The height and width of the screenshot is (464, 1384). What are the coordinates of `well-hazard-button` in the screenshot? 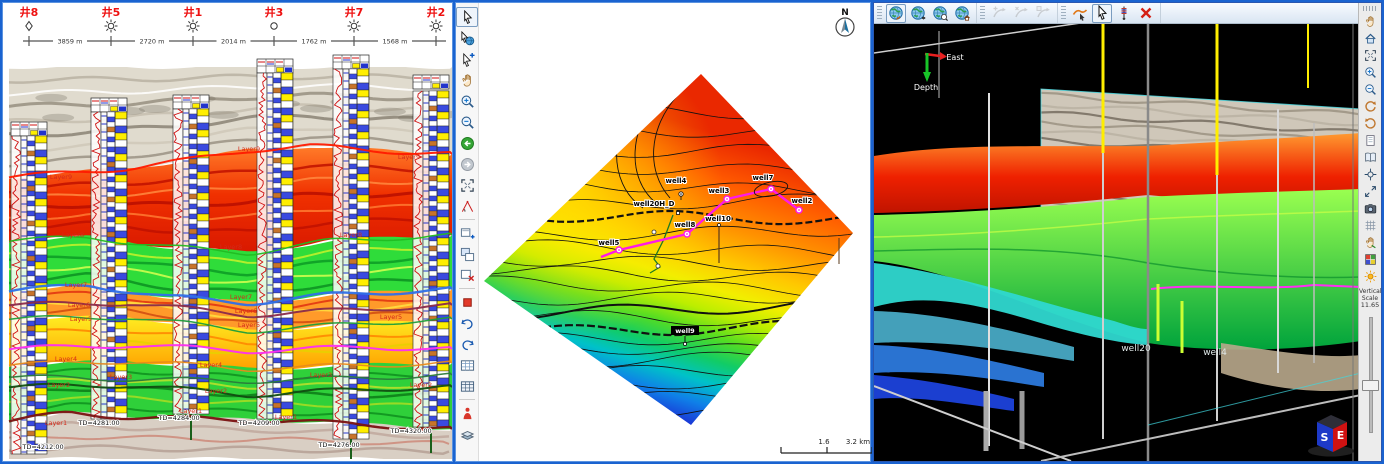 It's located at (467, 413).